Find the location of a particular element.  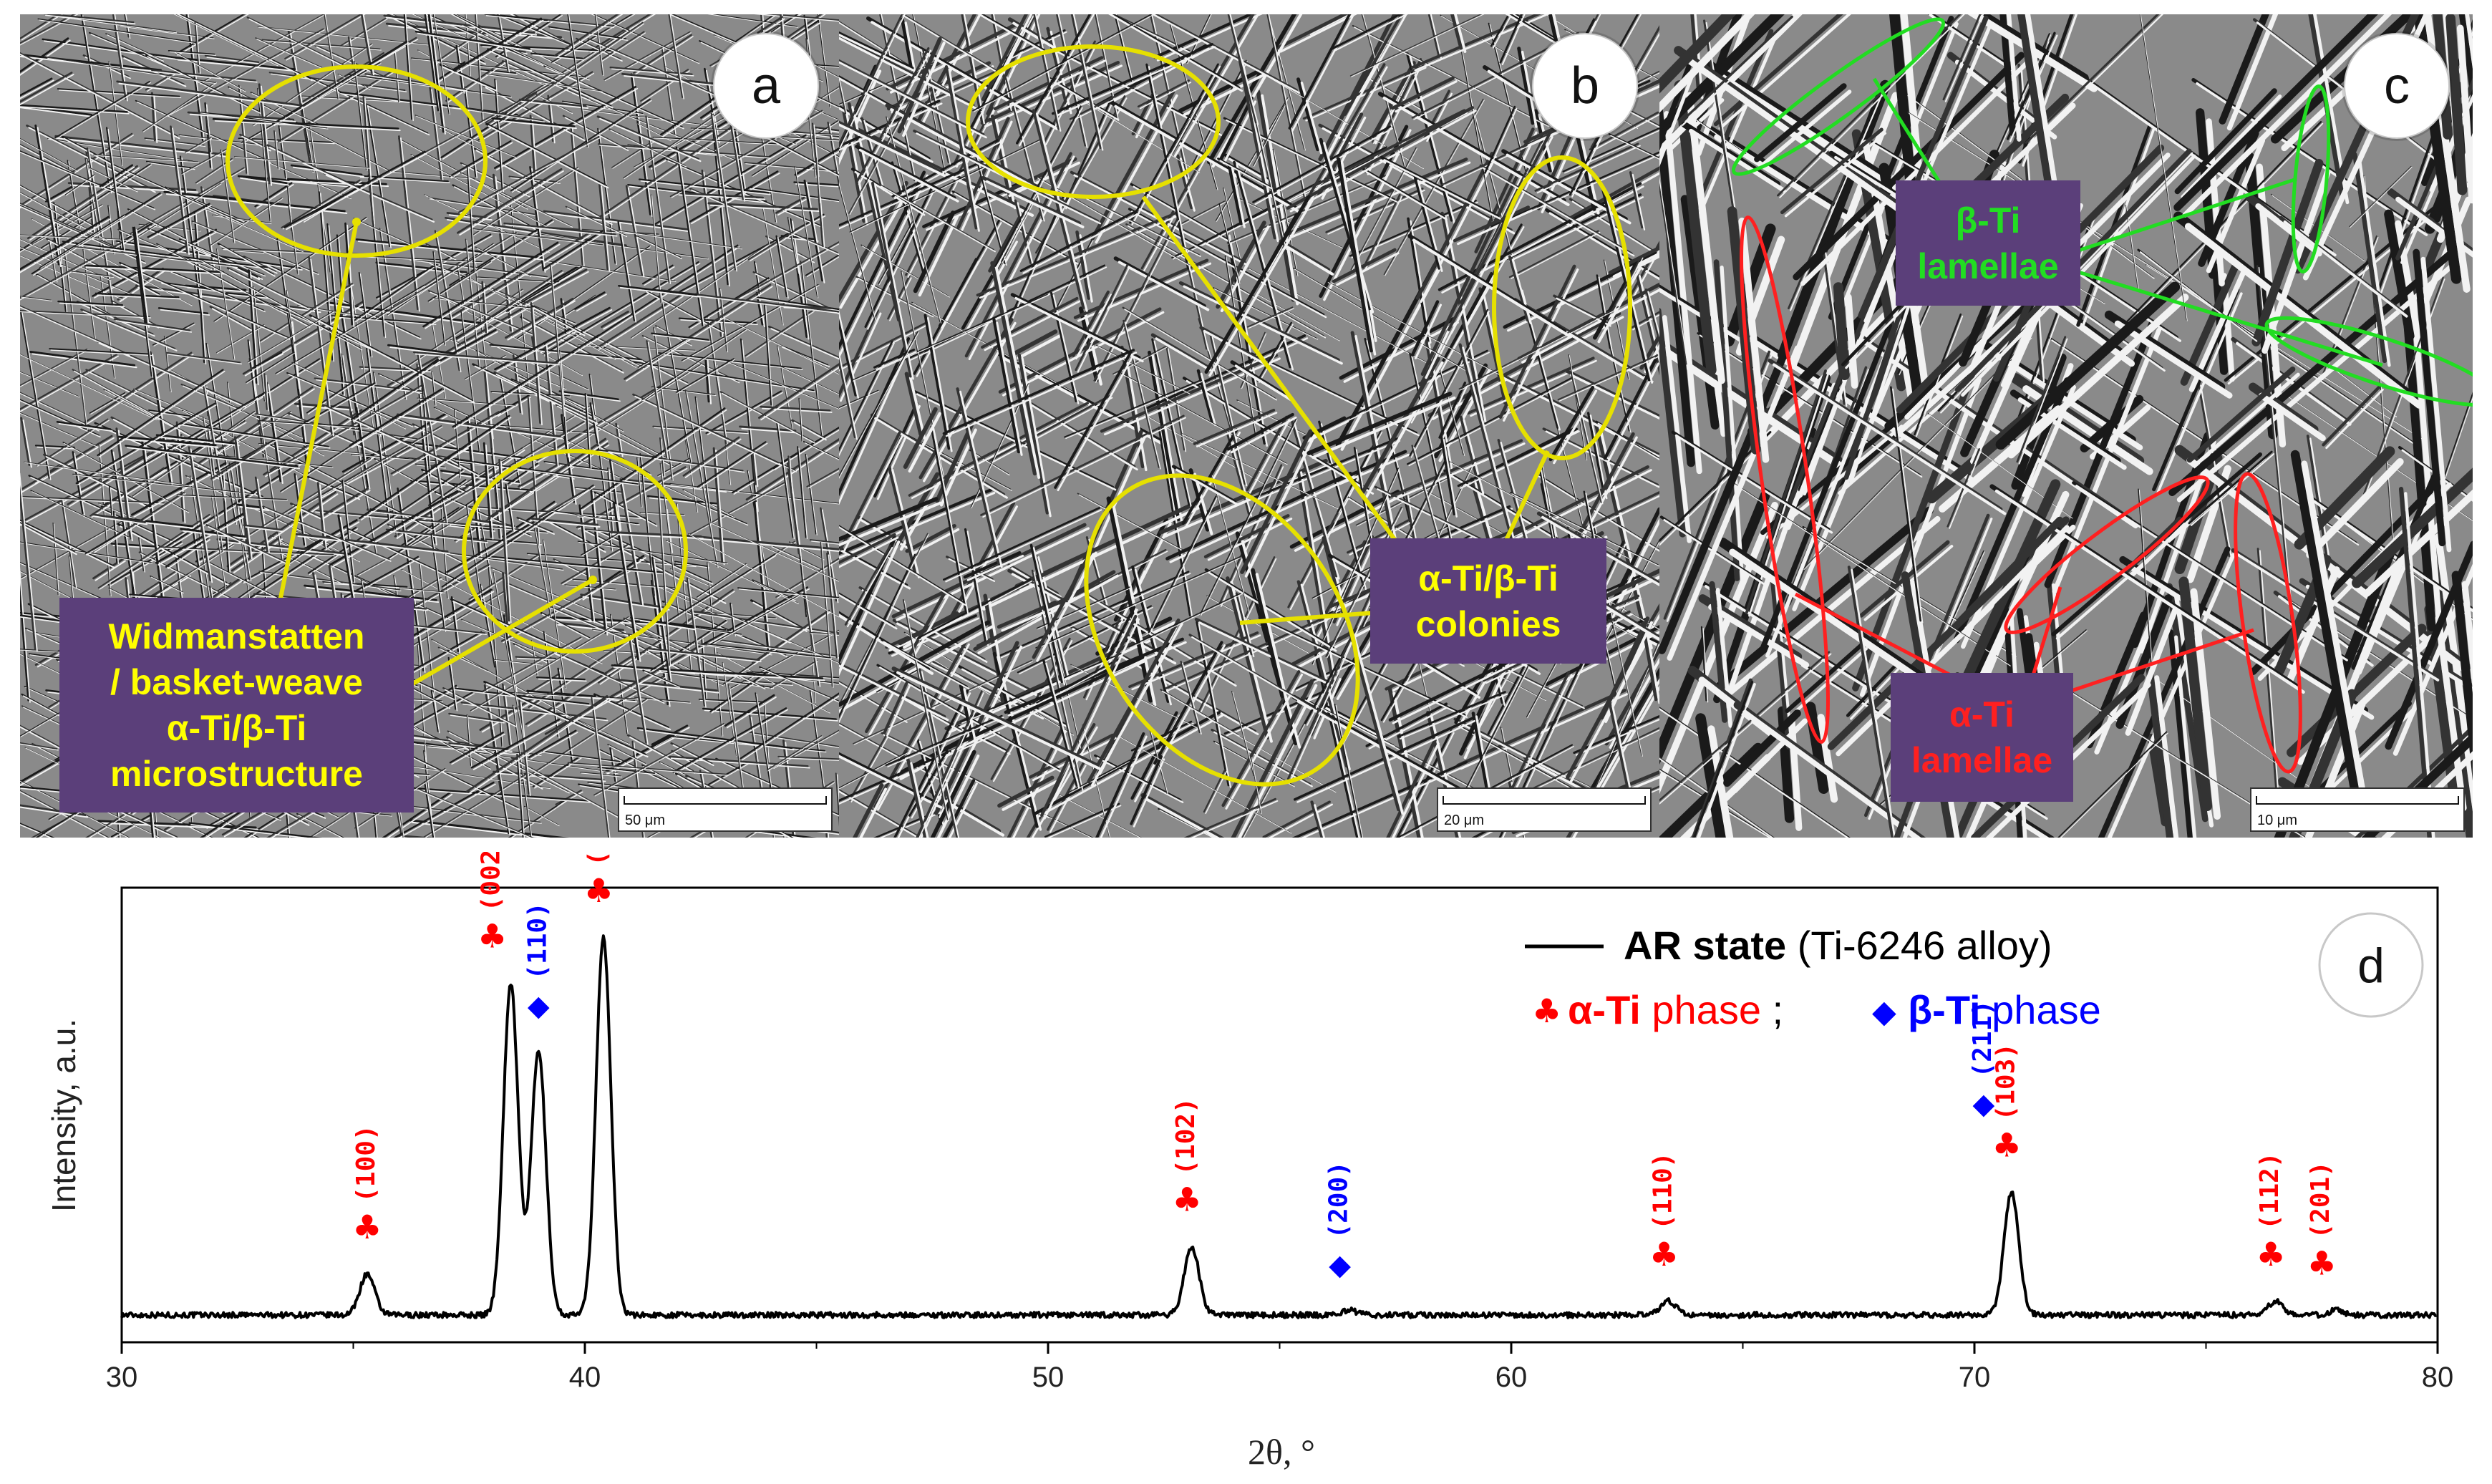

highlight-ellipse is located at coordinates (1562, 307).